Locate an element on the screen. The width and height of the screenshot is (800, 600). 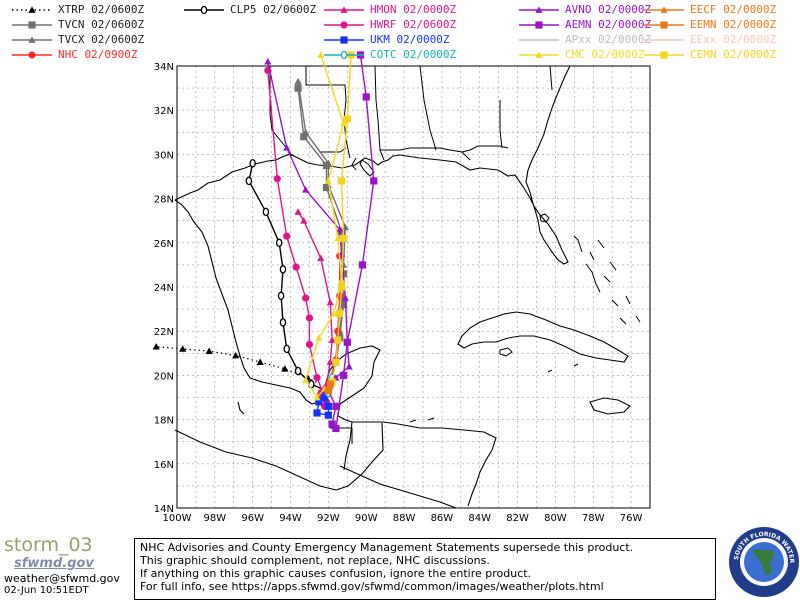
lat-label: 14N is located at coordinates (164, 509).